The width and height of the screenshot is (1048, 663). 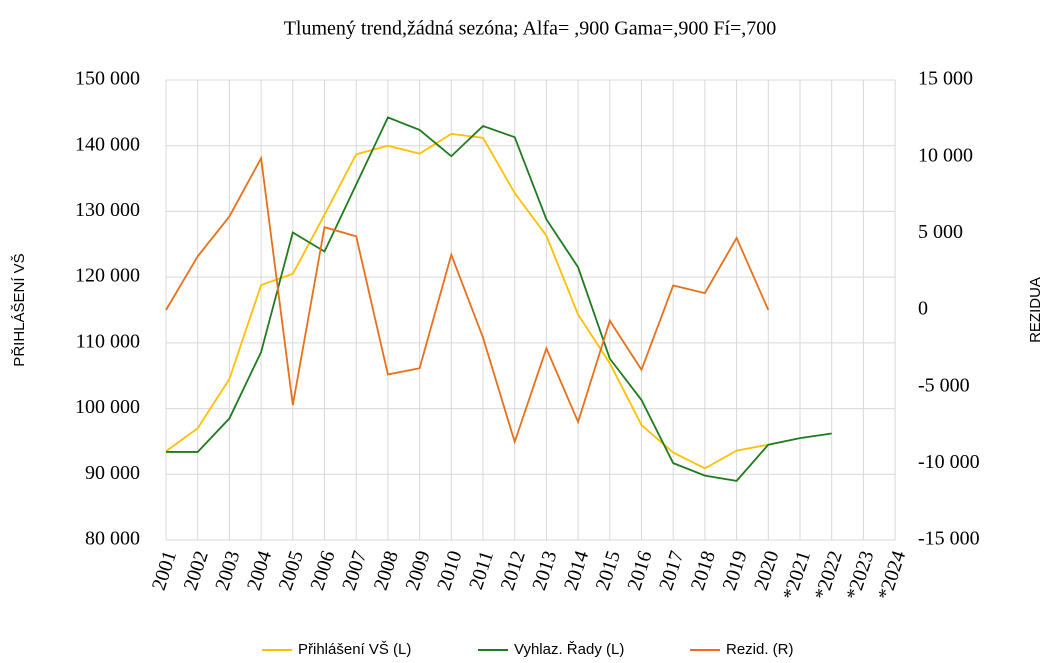 What do you see at coordinates (703, 570) in the screenshot?
I see `x-tick-label: 2018` at bounding box center [703, 570].